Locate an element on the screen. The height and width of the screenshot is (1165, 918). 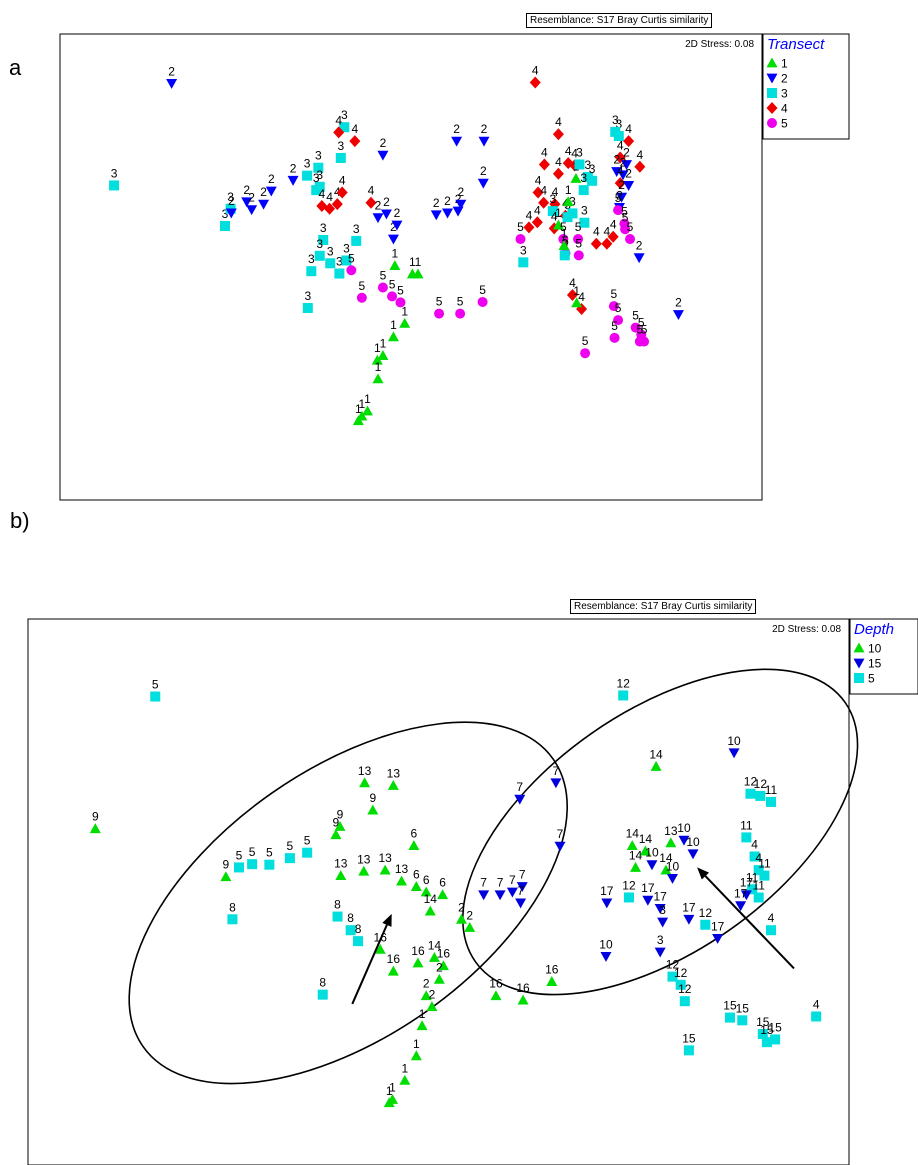
legend-label: 4 is located at coordinates (784, 109).